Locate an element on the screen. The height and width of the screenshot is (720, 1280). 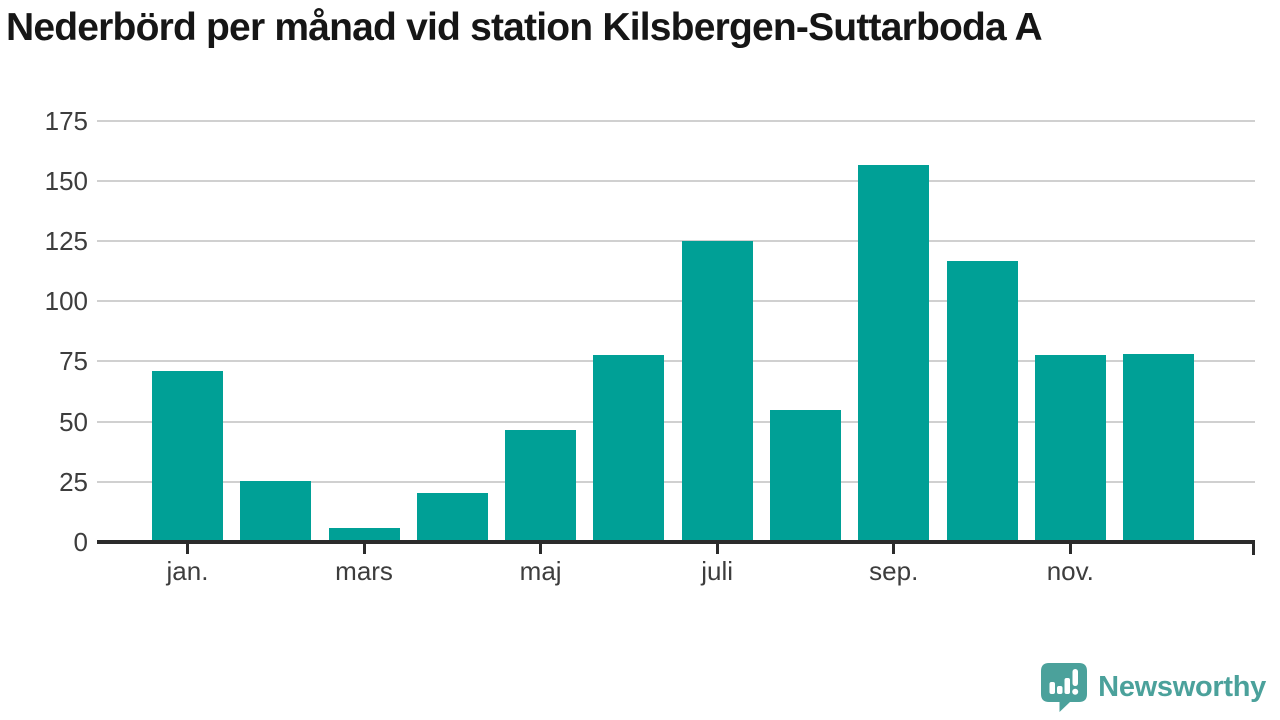
x-axis-tick-label: jan. is located at coordinates (187, 571).